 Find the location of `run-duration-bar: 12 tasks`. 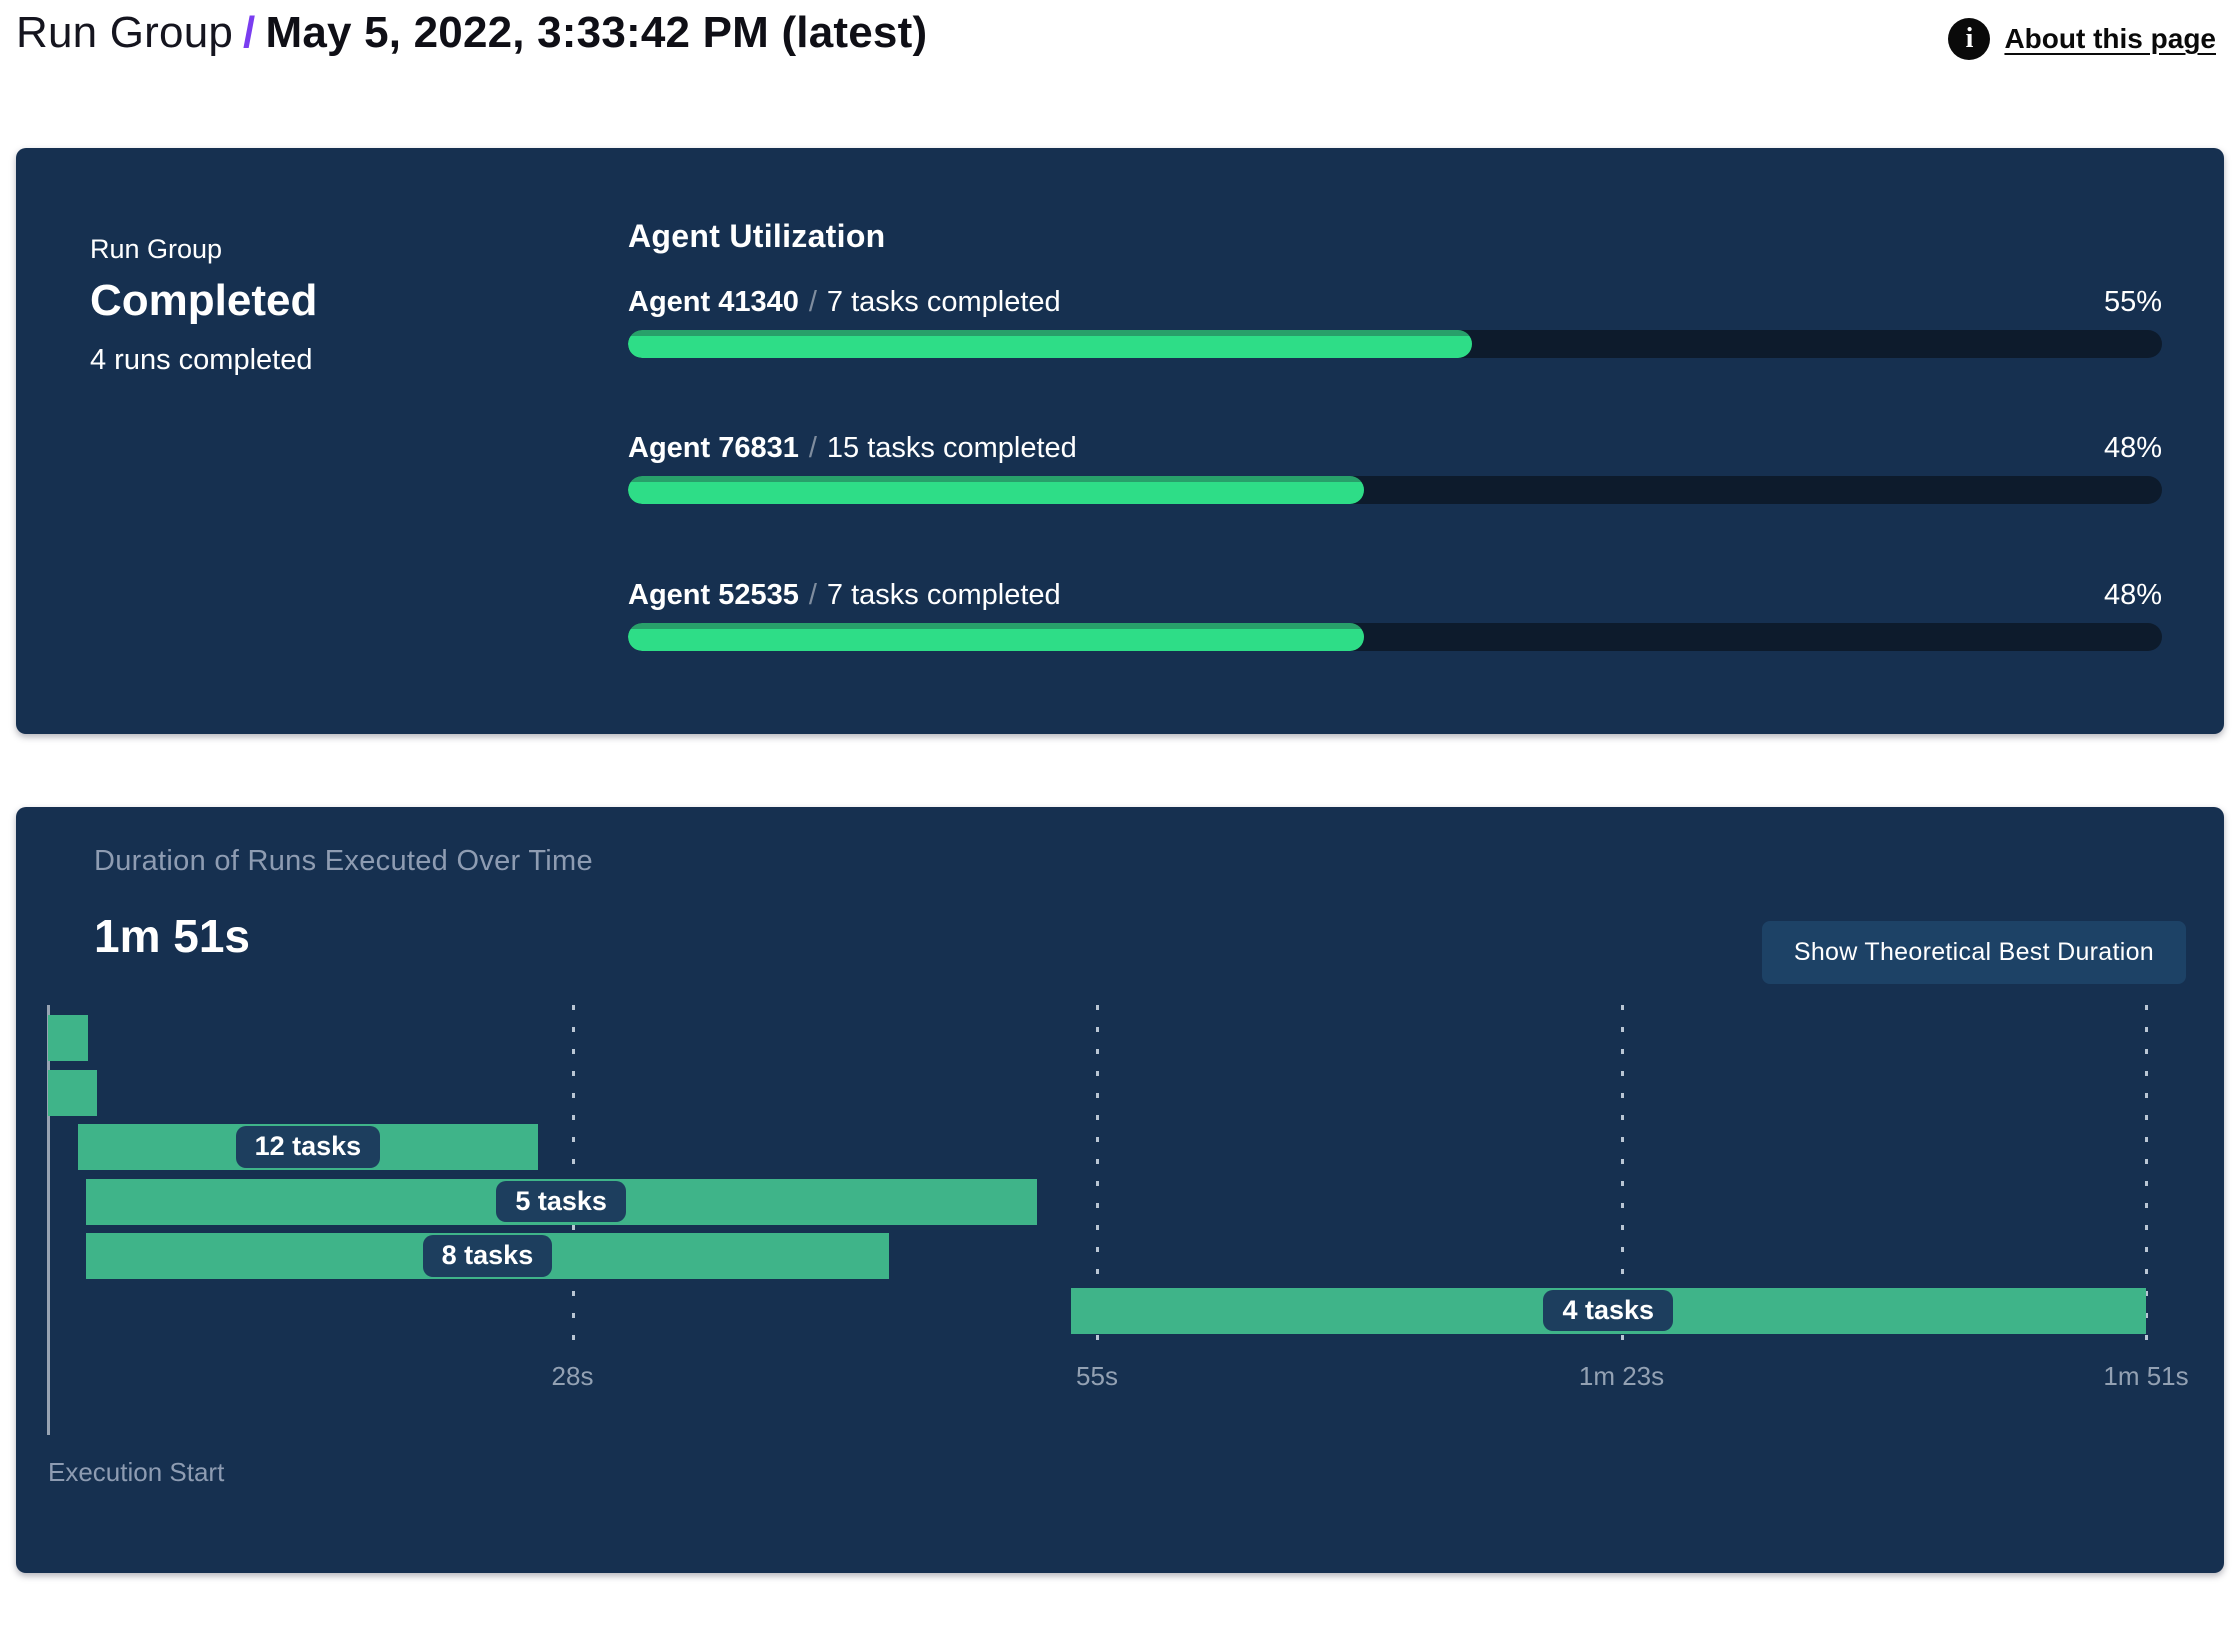

run-duration-bar: 12 tasks is located at coordinates (308, 1147).